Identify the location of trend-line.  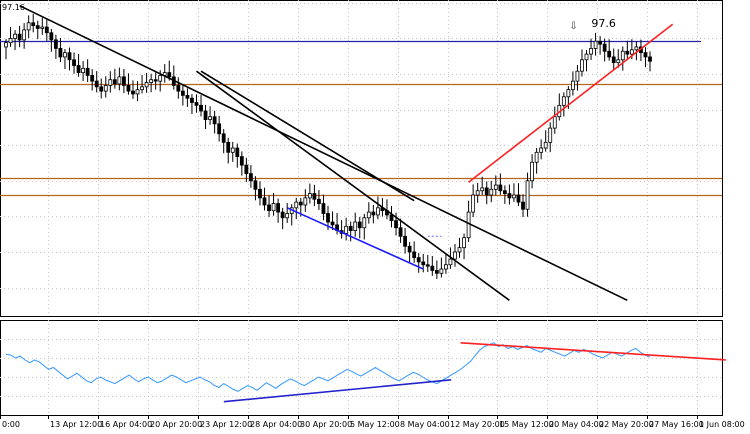
(355, 238).